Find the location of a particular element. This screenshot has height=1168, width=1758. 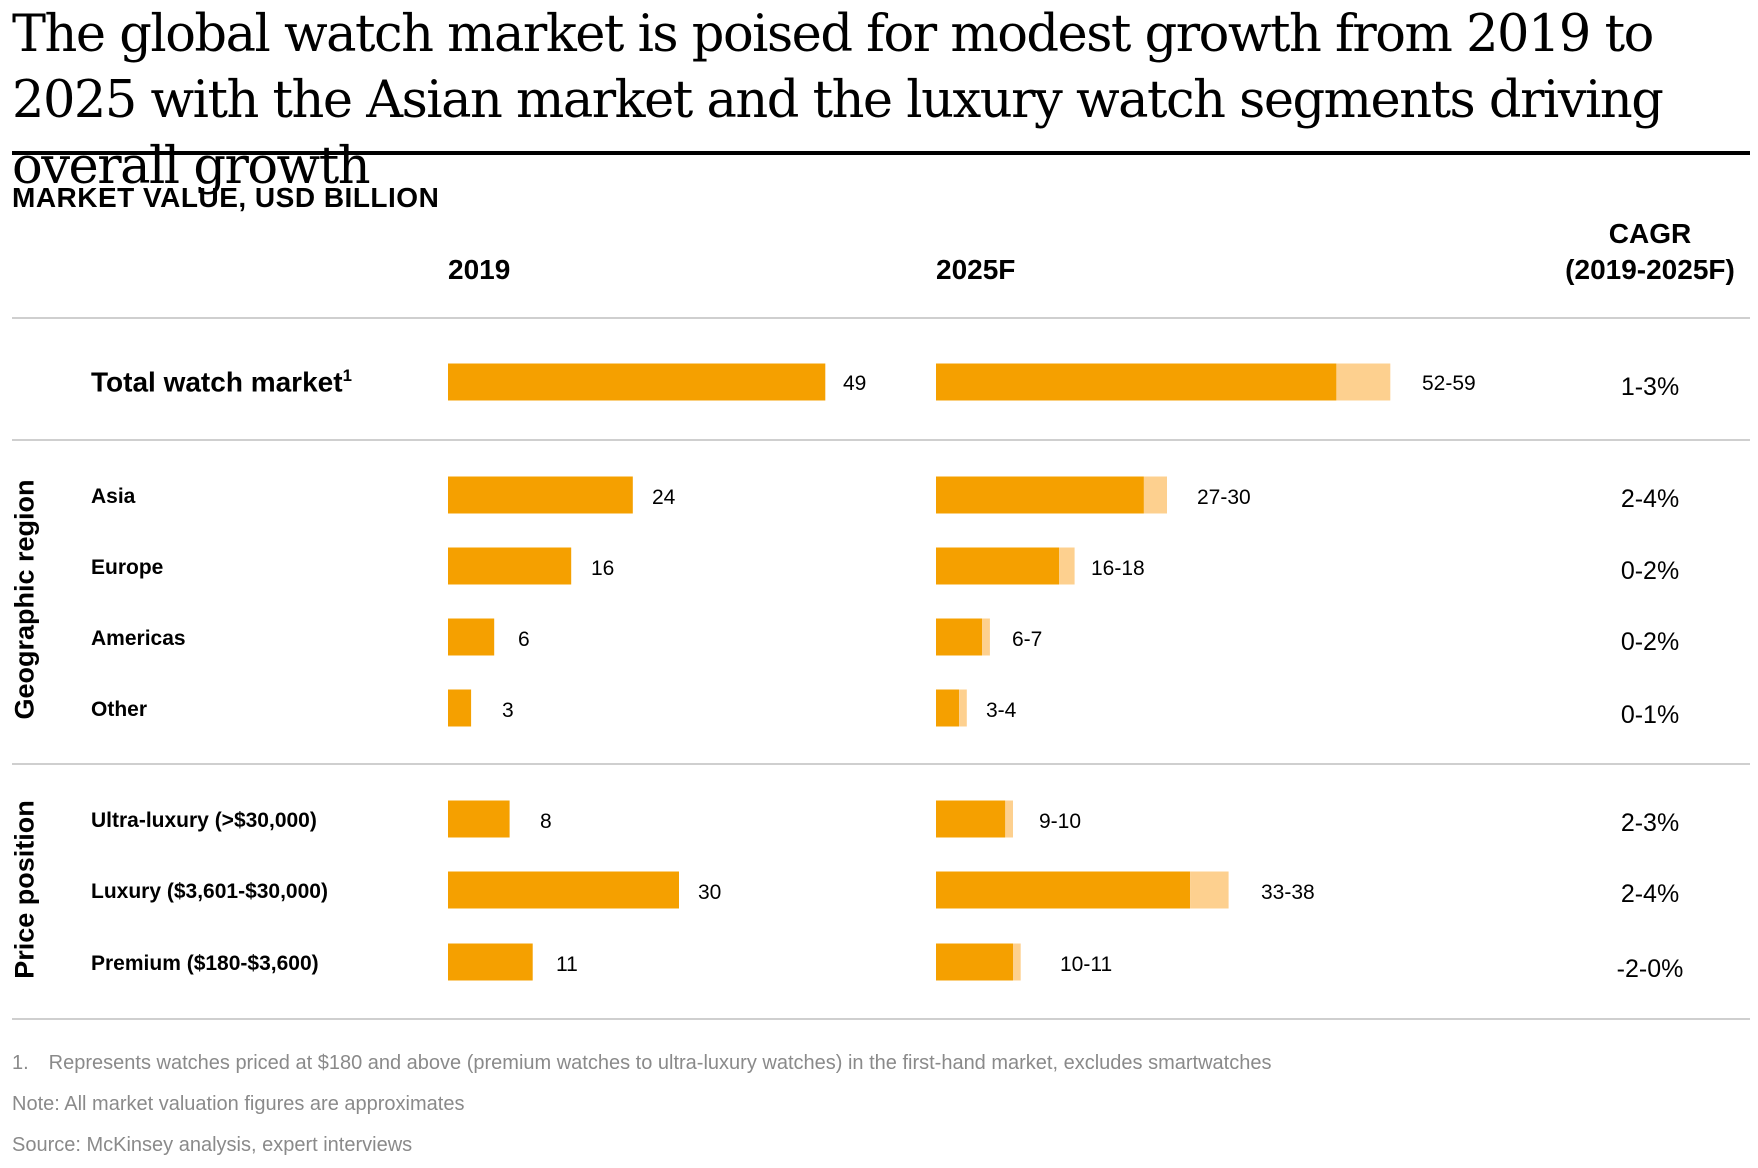

bar-2019-ultra-luxury is located at coordinates (479, 819).